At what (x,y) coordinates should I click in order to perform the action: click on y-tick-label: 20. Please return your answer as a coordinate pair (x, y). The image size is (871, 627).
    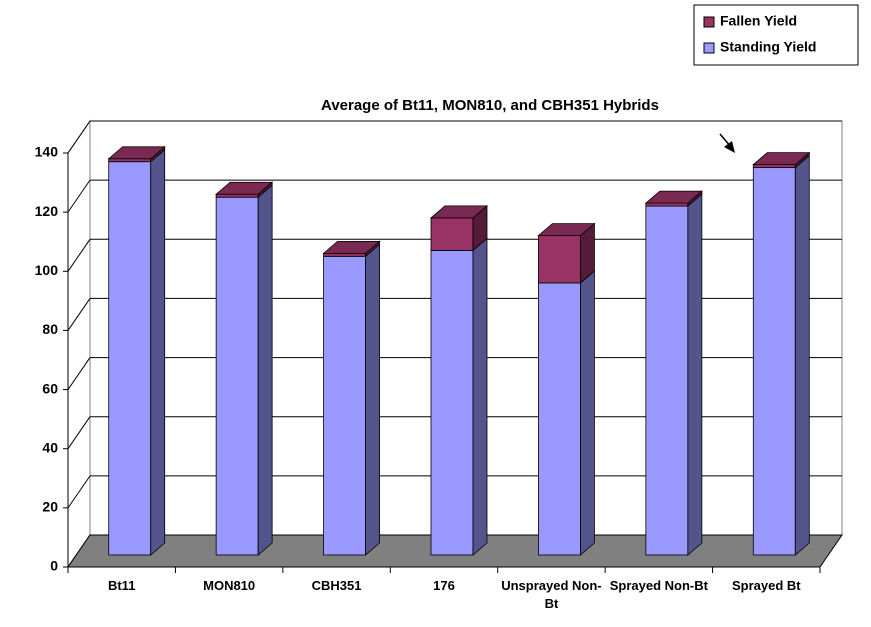
    Looking at the image, I should click on (50, 507).